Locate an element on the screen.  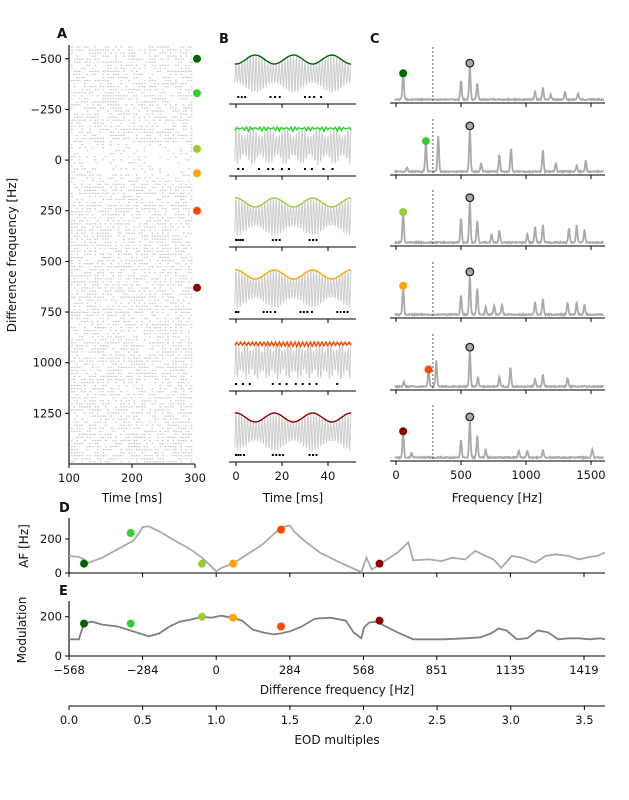
y-tick-label: 200 is located at coordinates (51, 539).